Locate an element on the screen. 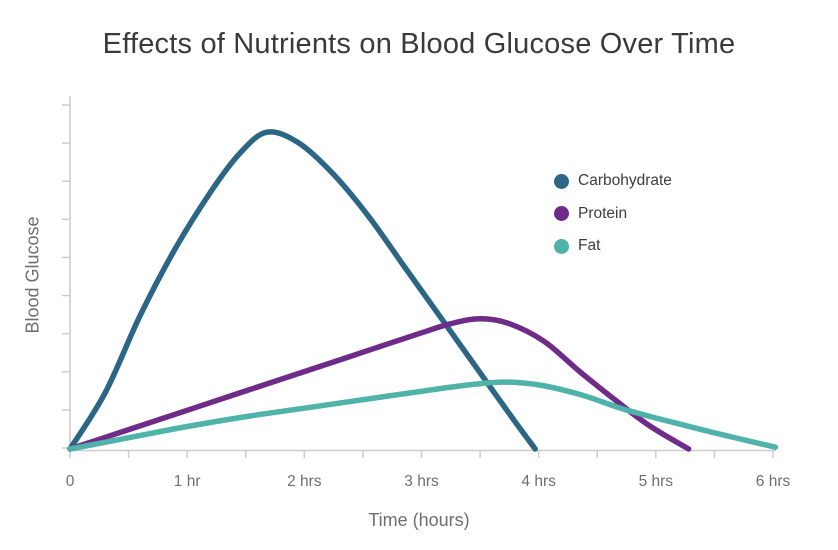 This screenshot has height=550, width=838. legend-swatch-fat is located at coordinates (561, 246).